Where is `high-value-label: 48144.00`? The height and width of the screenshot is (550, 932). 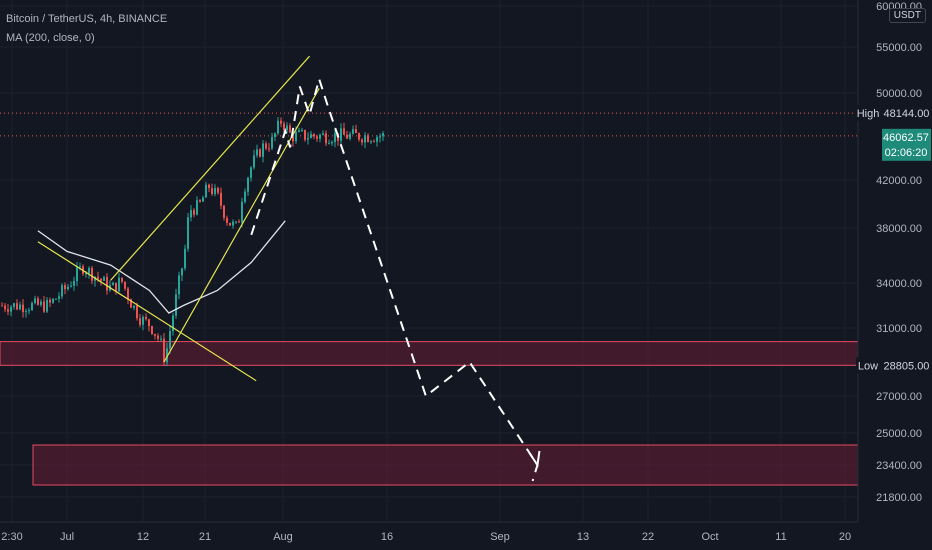
high-value-label: 48144.00 is located at coordinates (907, 114).